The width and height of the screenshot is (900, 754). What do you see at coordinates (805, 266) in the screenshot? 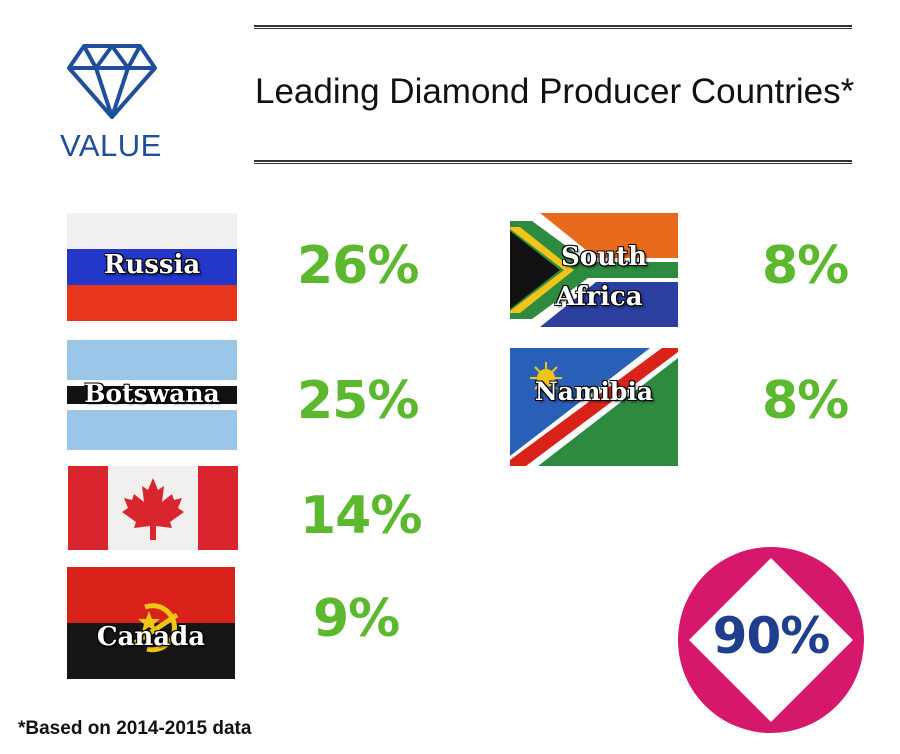
I see `share-south-africa: 8%` at bounding box center [805, 266].